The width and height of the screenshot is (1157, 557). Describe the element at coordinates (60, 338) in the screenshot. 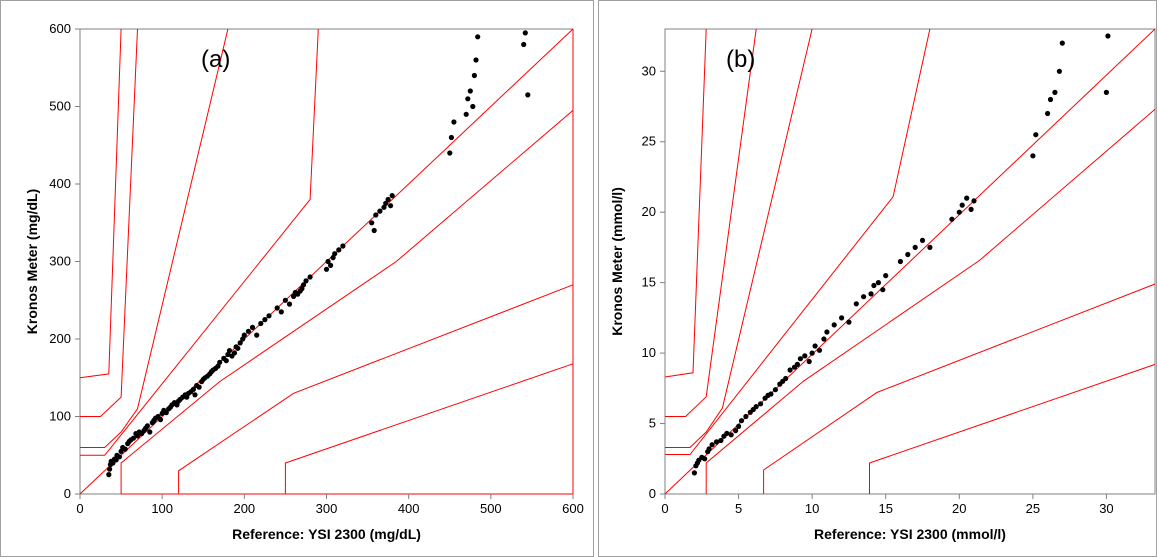

I see `y-tick-label: 200` at that location.